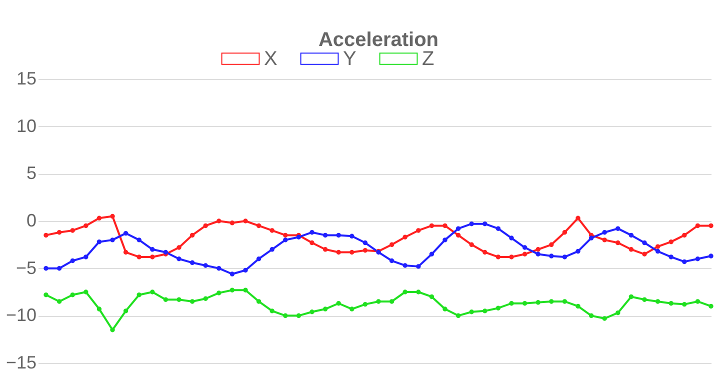 The image size is (720, 377). I want to click on legend-label: X, so click(271, 59).